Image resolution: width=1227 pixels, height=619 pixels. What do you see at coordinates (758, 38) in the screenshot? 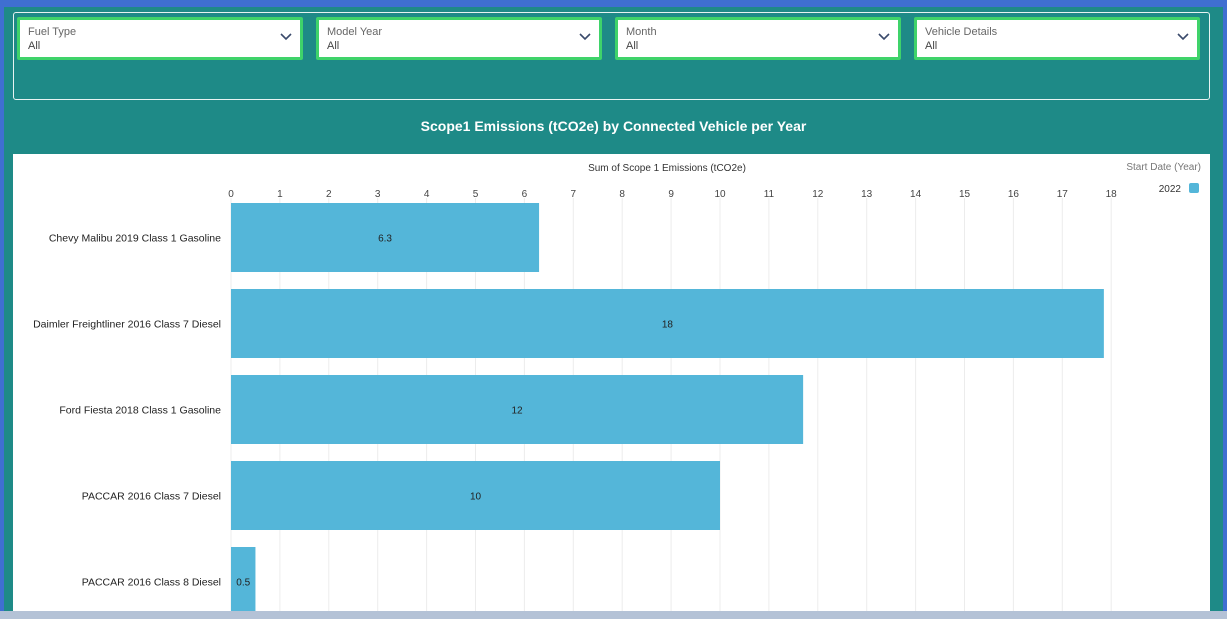
I see `month-filter: Month All` at bounding box center [758, 38].